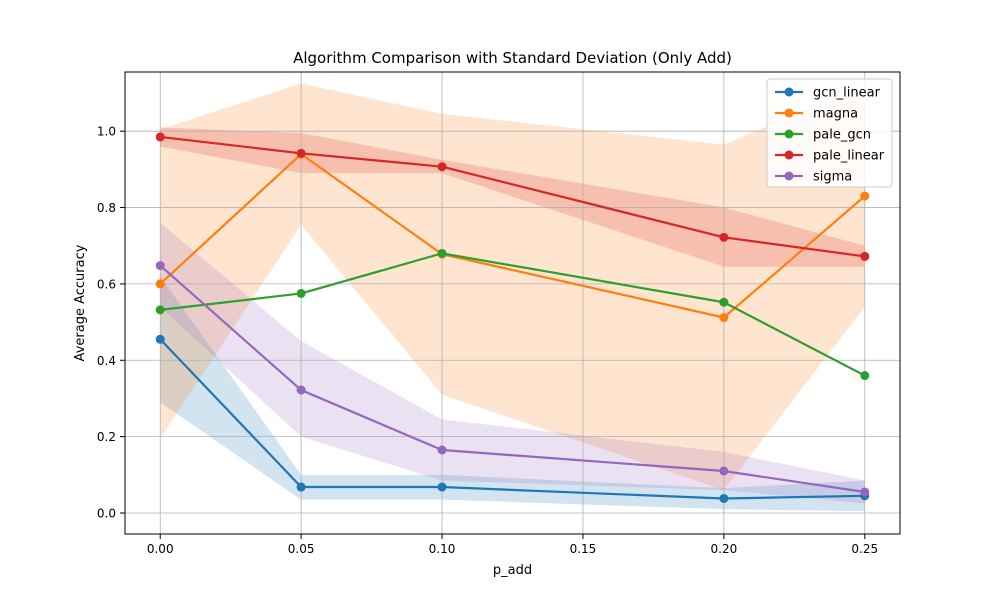  I want to click on y-tick-label: 0.2, so click(106, 437).